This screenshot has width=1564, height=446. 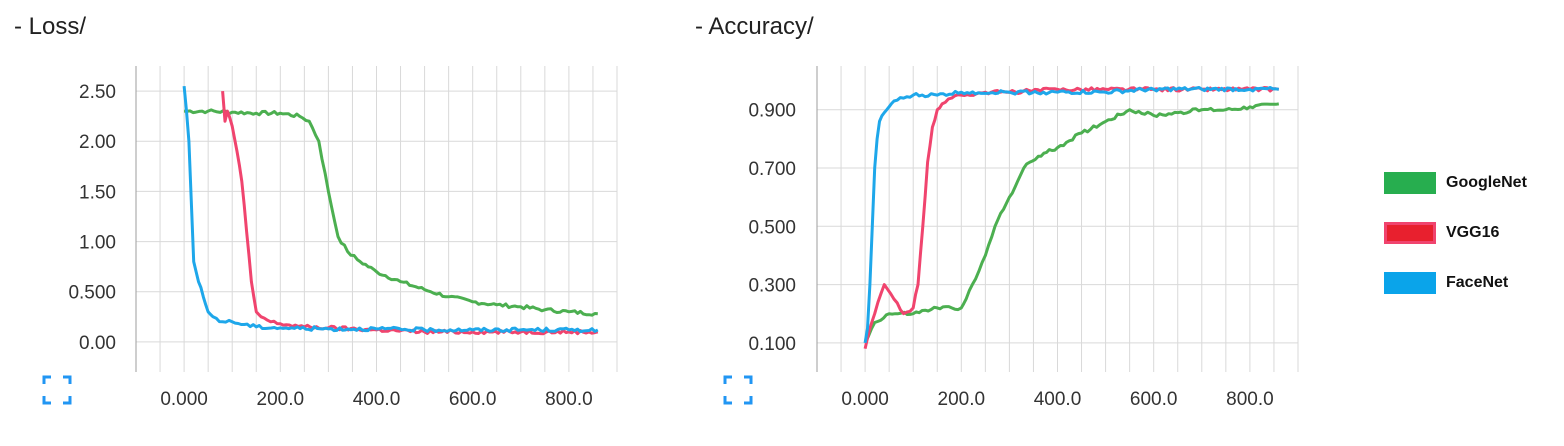 What do you see at coordinates (772, 111) in the screenshot?
I see `y-tick-label: 0.900` at bounding box center [772, 111].